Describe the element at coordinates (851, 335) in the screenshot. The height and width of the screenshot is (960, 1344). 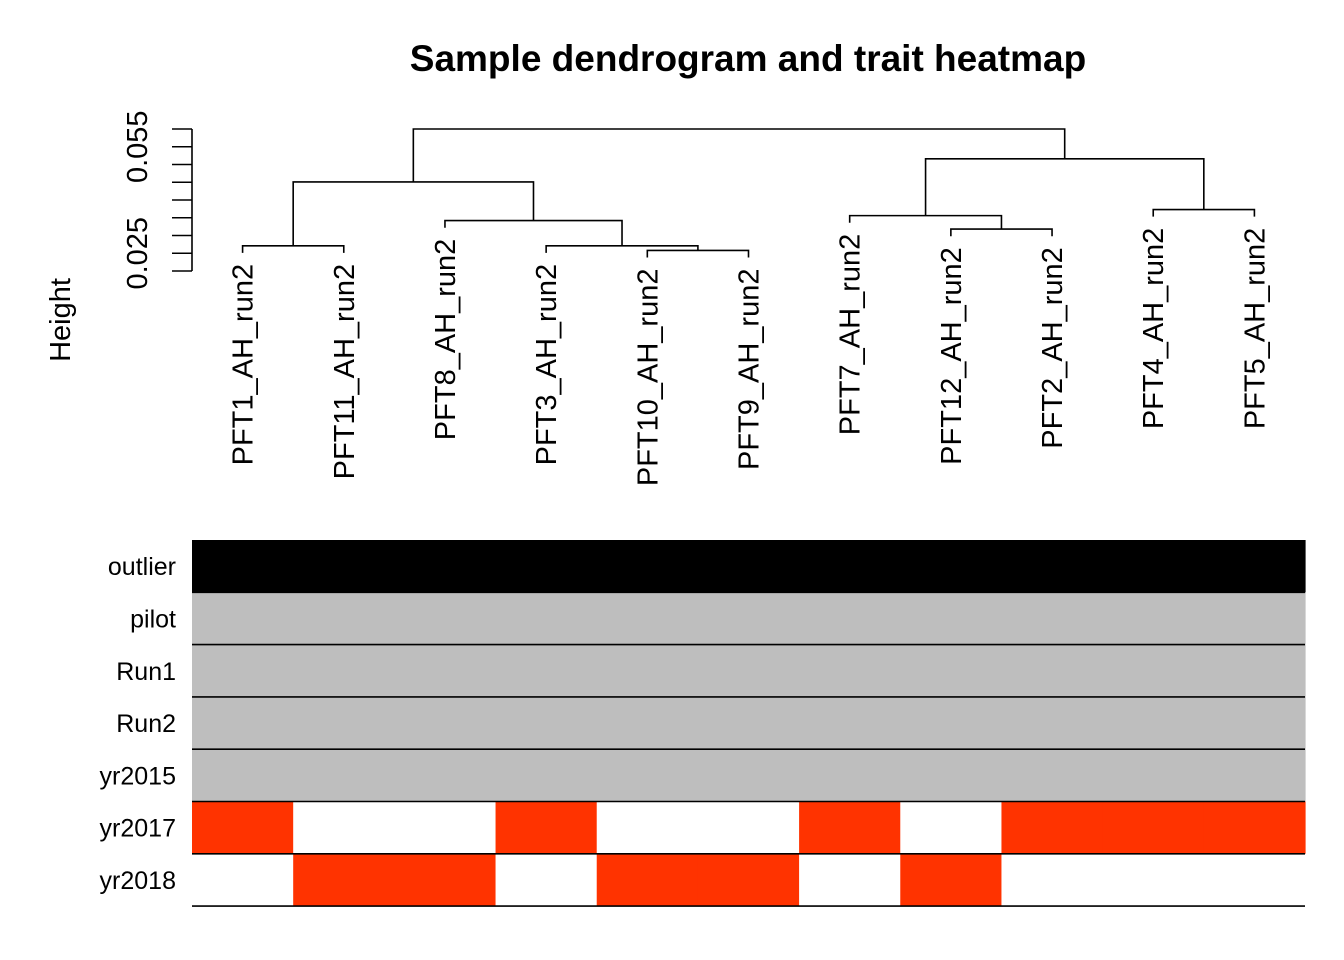
I see `sample-label: PFT7_AH_run2` at that location.